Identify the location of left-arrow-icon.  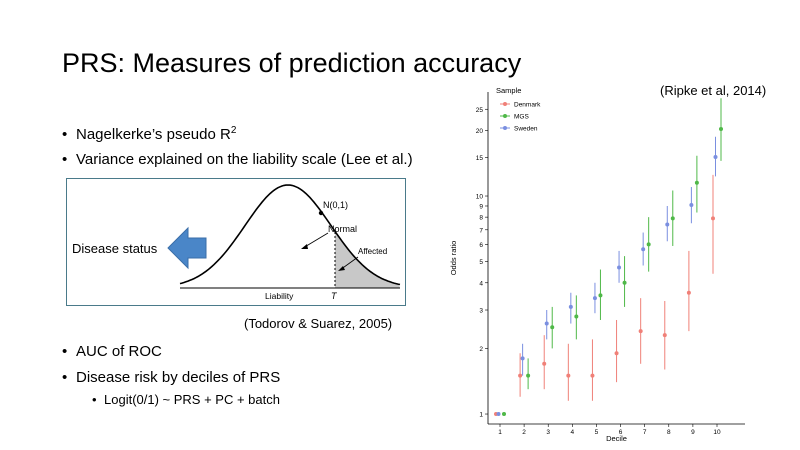
(187, 248).